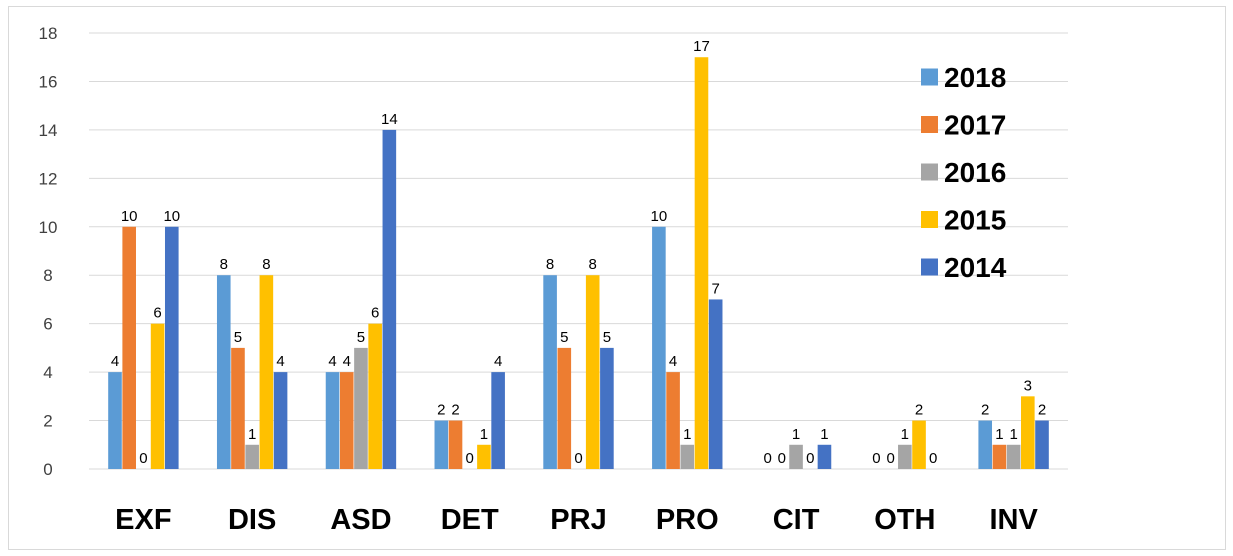 The image size is (1233, 556). Describe the element at coordinates (929, 219) in the screenshot. I see `legend-swatch-2015` at that location.